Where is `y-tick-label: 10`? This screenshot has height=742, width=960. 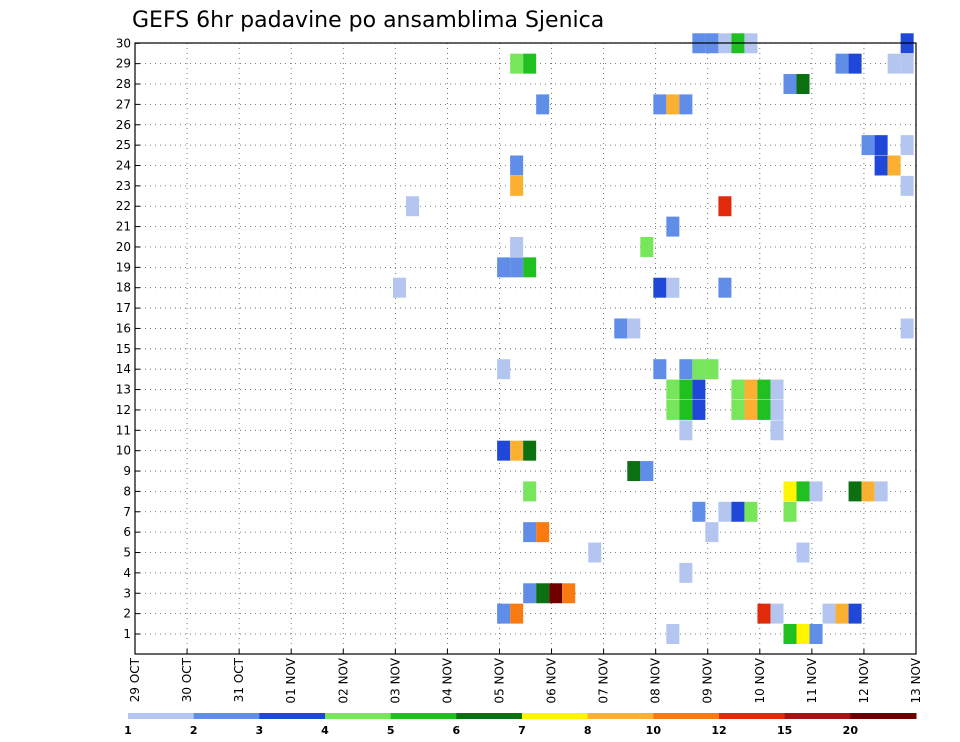 y-tick-label: 10 is located at coordinates (123, 451).